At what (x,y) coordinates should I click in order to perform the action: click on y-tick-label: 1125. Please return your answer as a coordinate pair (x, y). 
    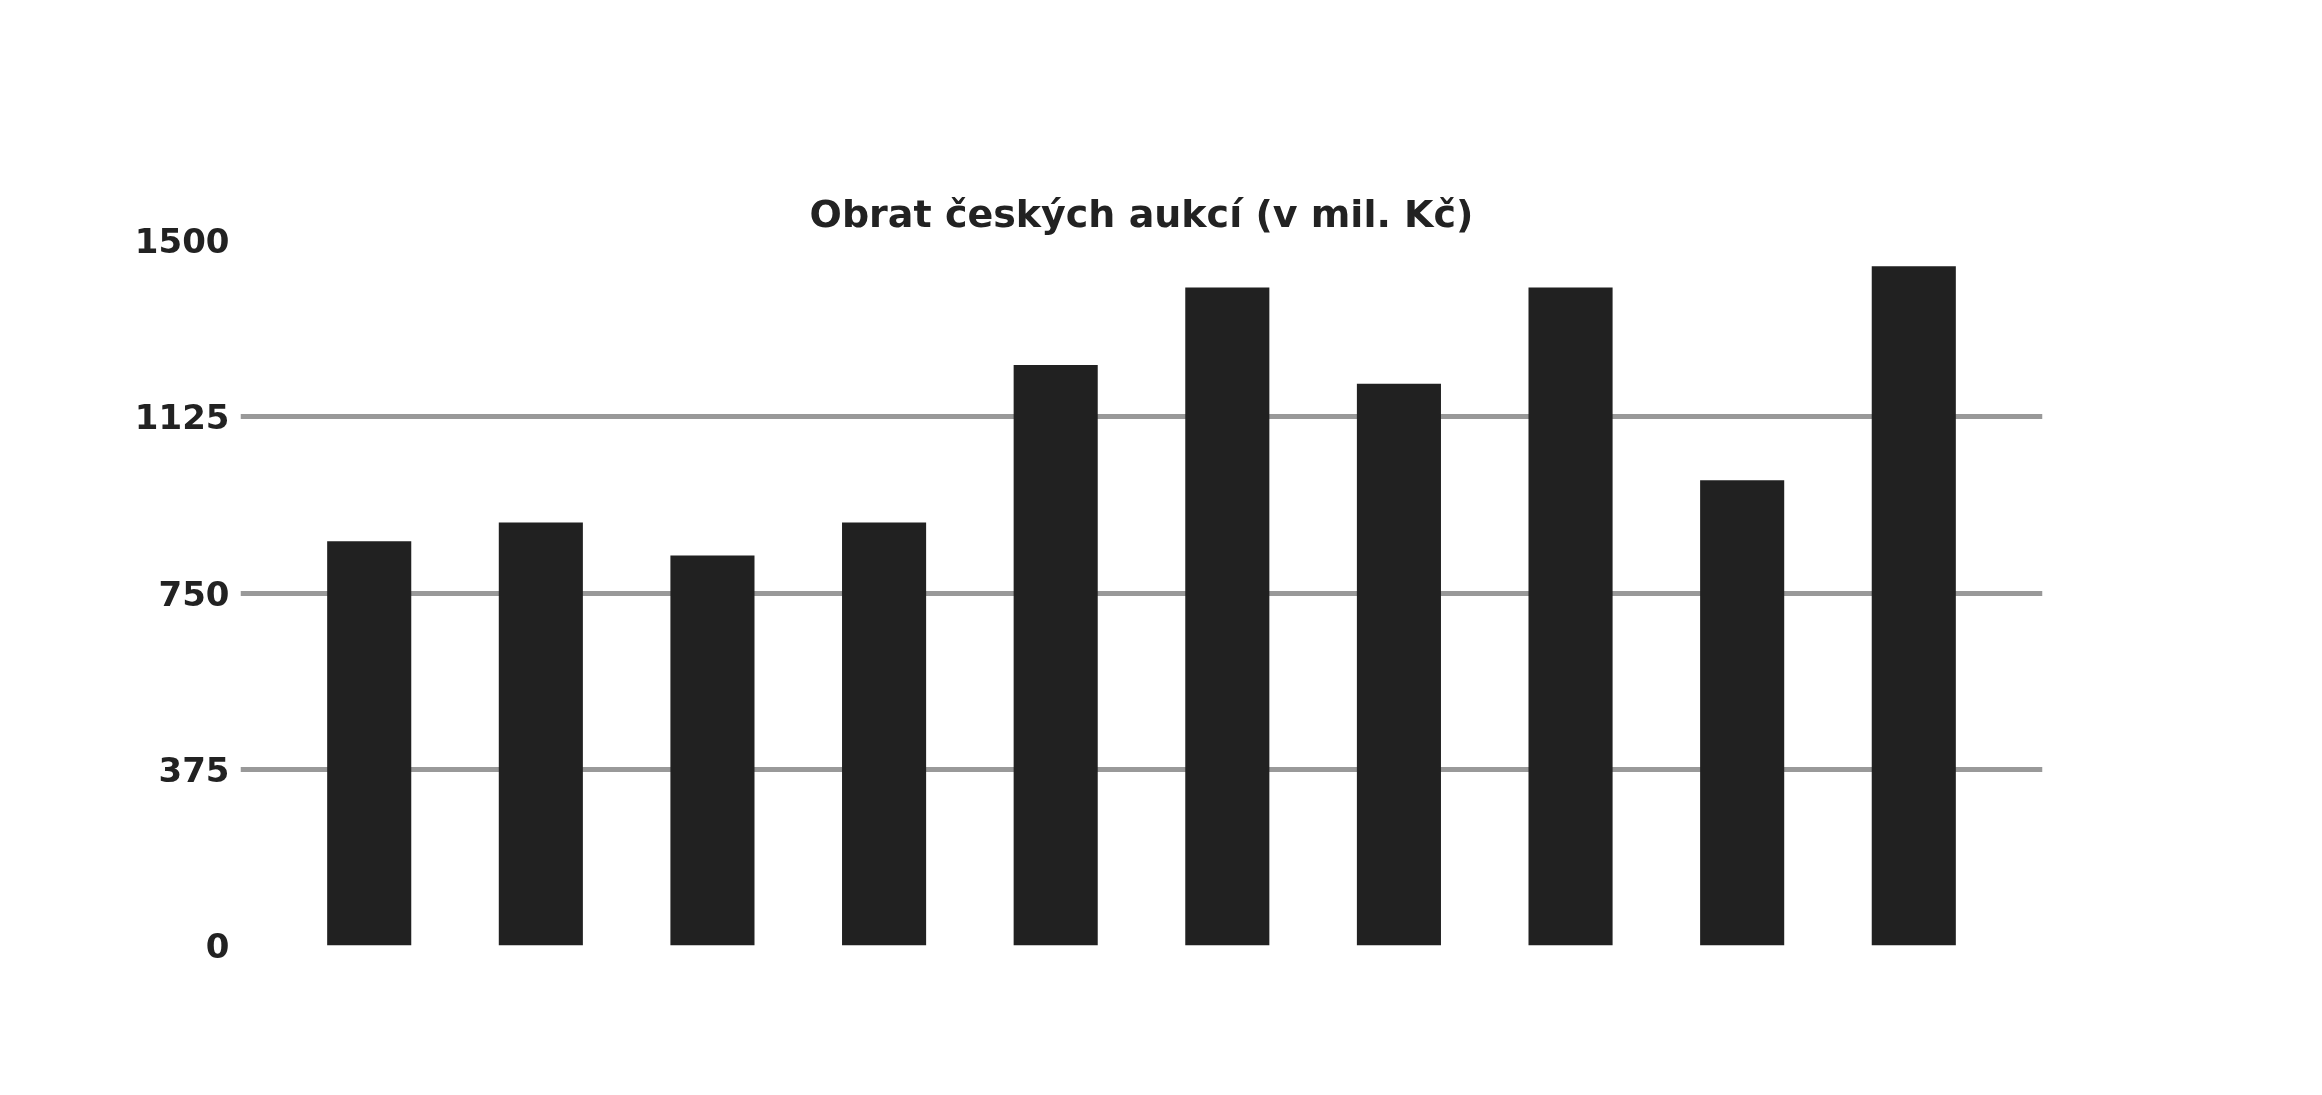
    Looking at the image, I should click on (182, 417).